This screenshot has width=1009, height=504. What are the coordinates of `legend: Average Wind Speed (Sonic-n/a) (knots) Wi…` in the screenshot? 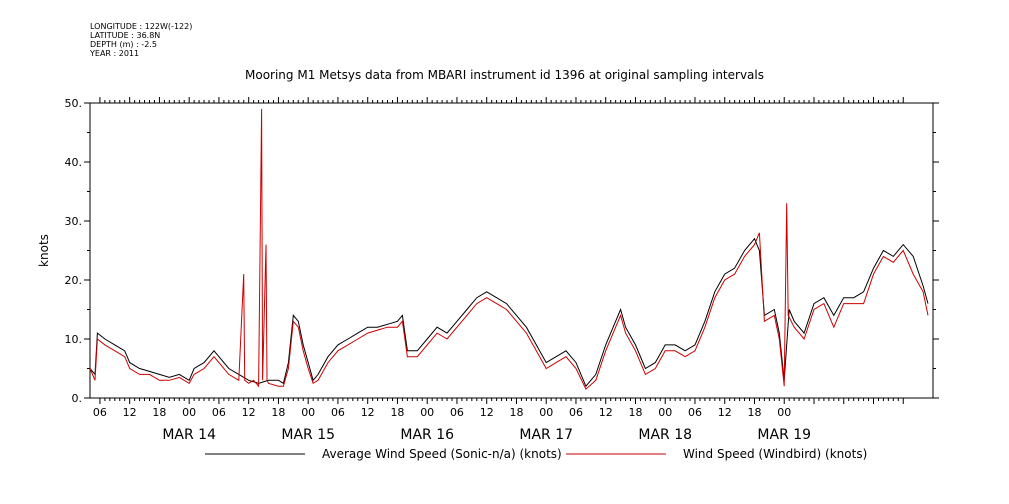 It's located at (536, 454).